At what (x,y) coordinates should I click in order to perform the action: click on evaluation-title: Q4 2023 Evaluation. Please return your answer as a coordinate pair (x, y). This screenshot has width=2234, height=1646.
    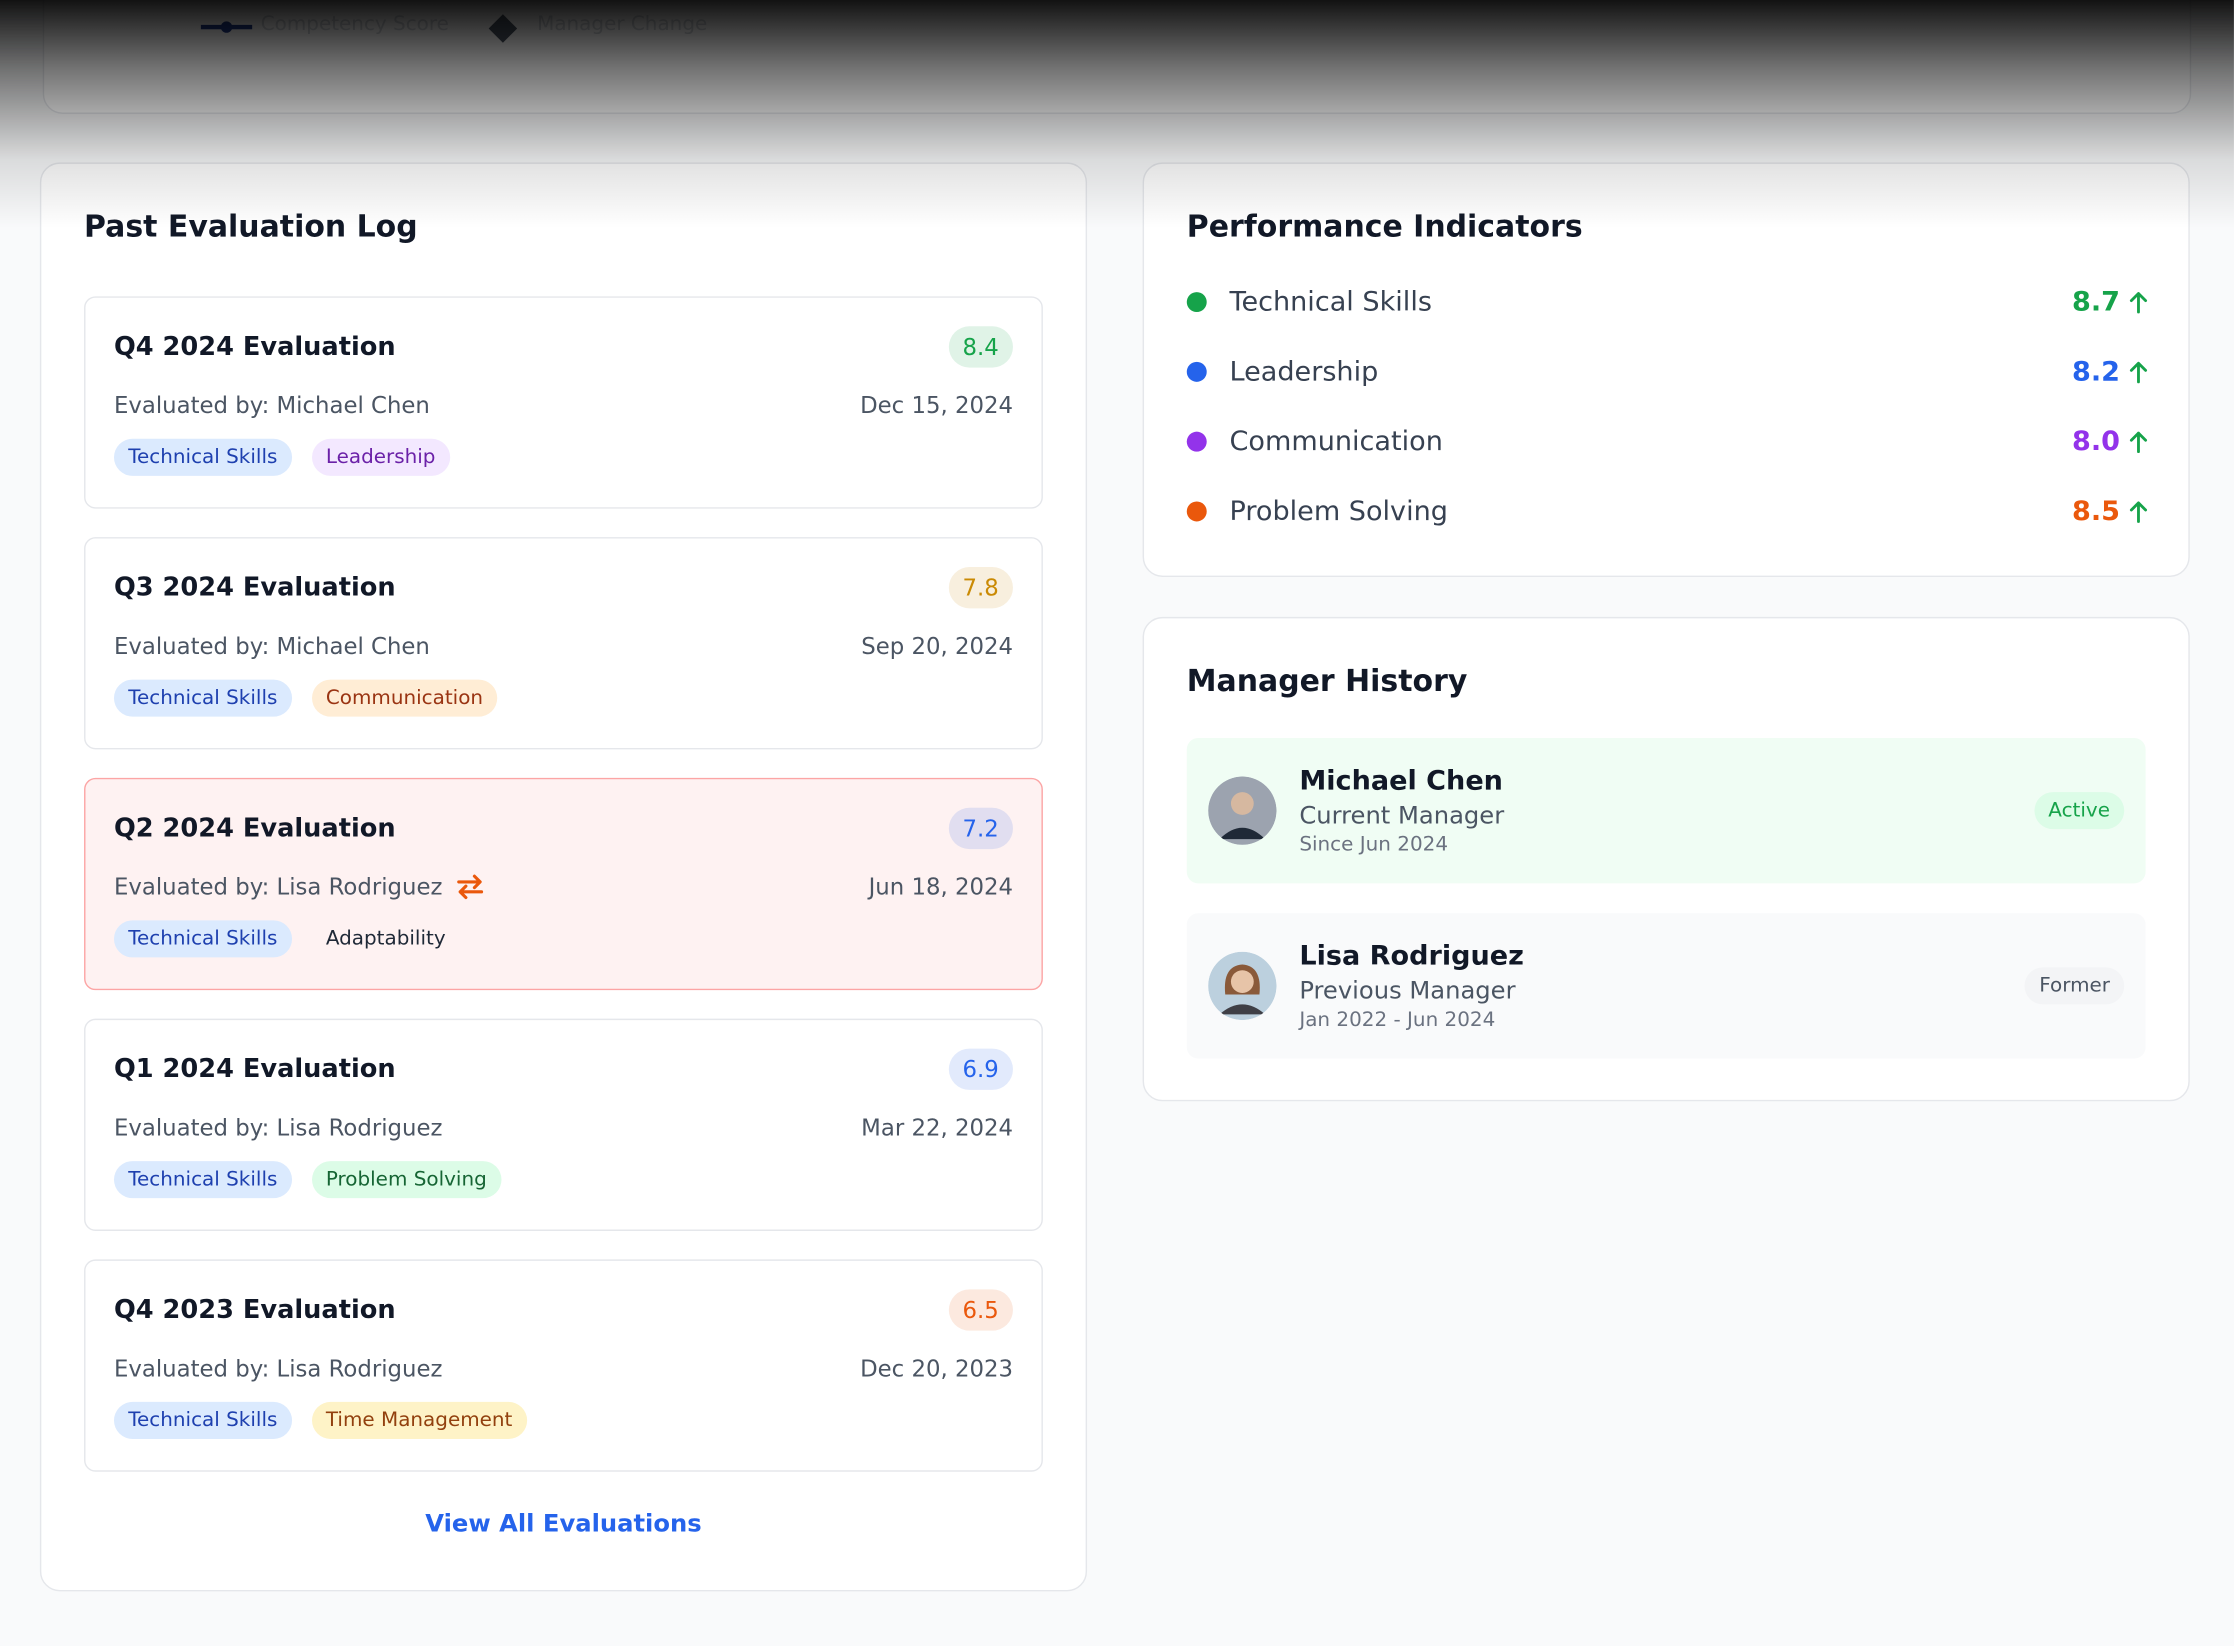
    Looking at the image, I should click on (254, 1310).